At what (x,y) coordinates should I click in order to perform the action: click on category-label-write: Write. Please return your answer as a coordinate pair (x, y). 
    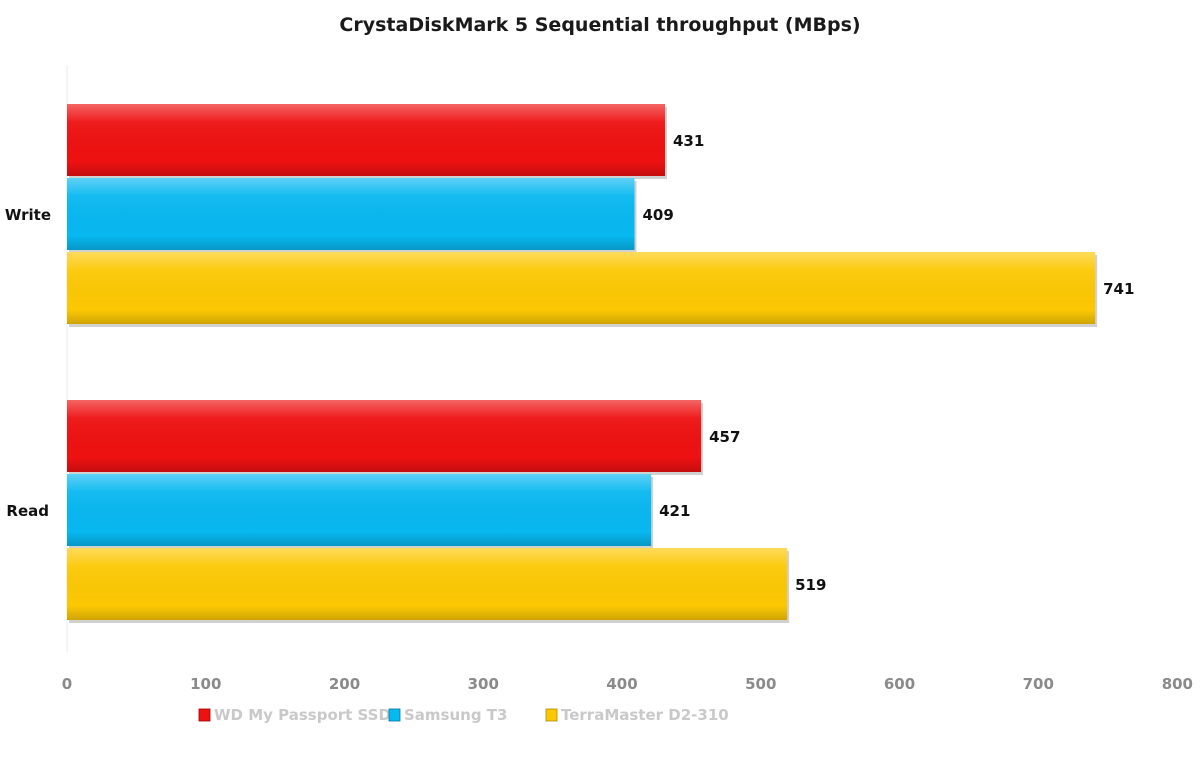
    Looking at the image, I should click on (28, 215).